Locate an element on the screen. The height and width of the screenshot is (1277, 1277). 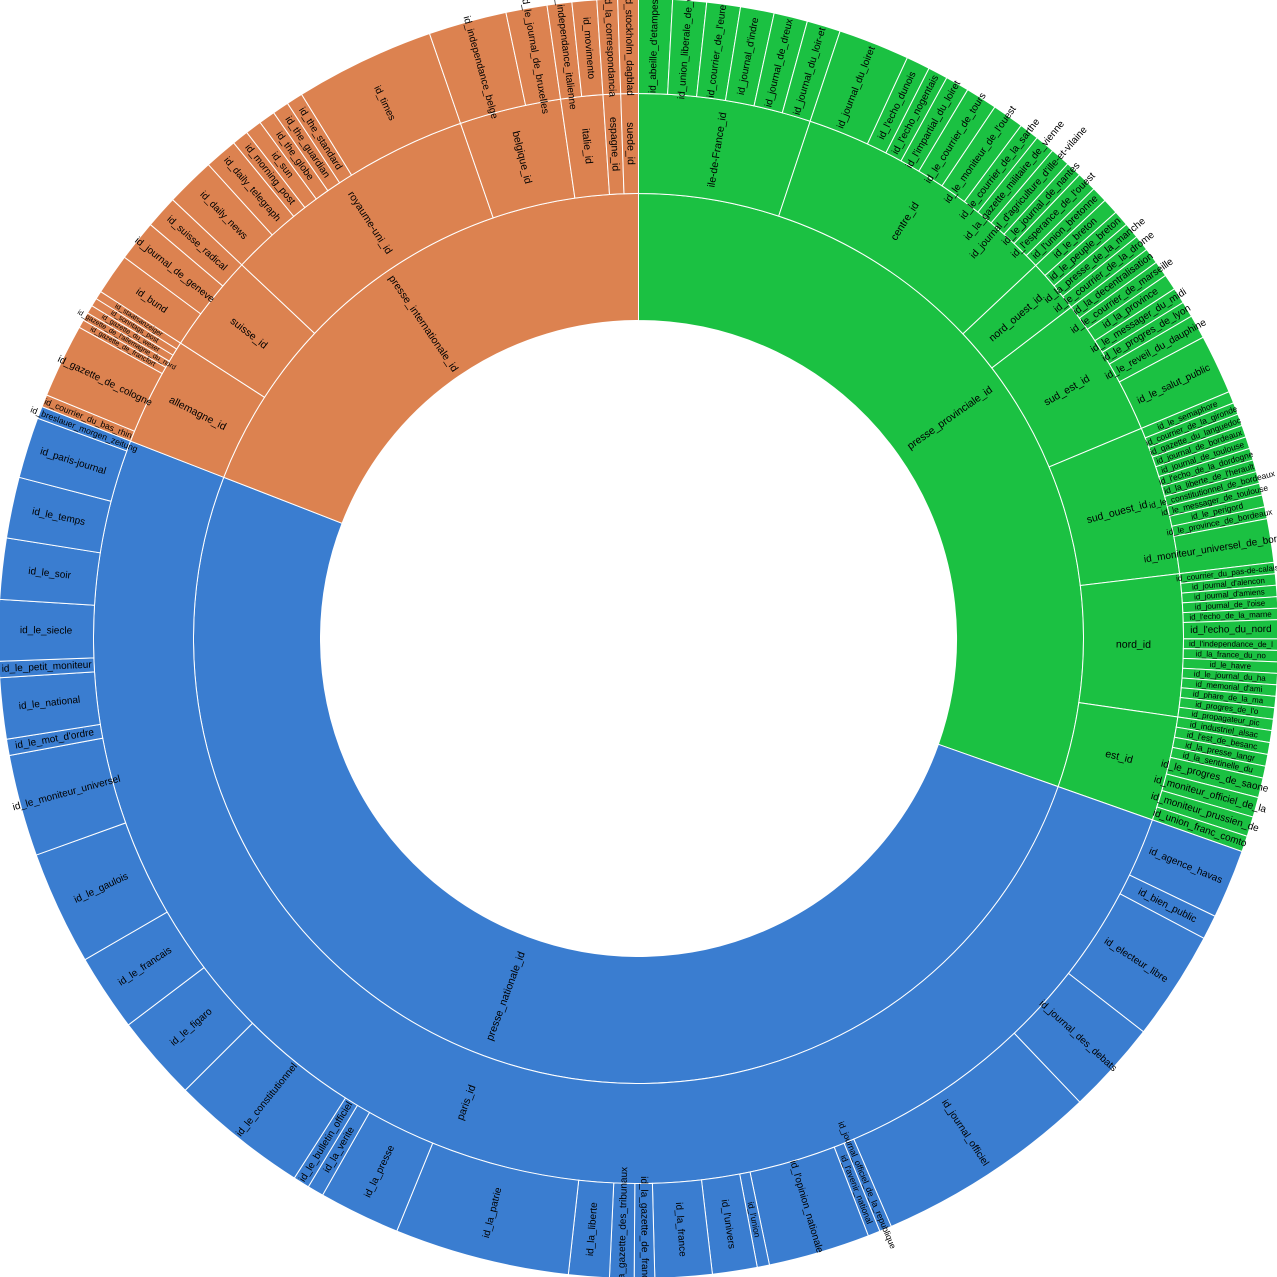
label-suede-id: suede_id is located at coordinates (630, 143).